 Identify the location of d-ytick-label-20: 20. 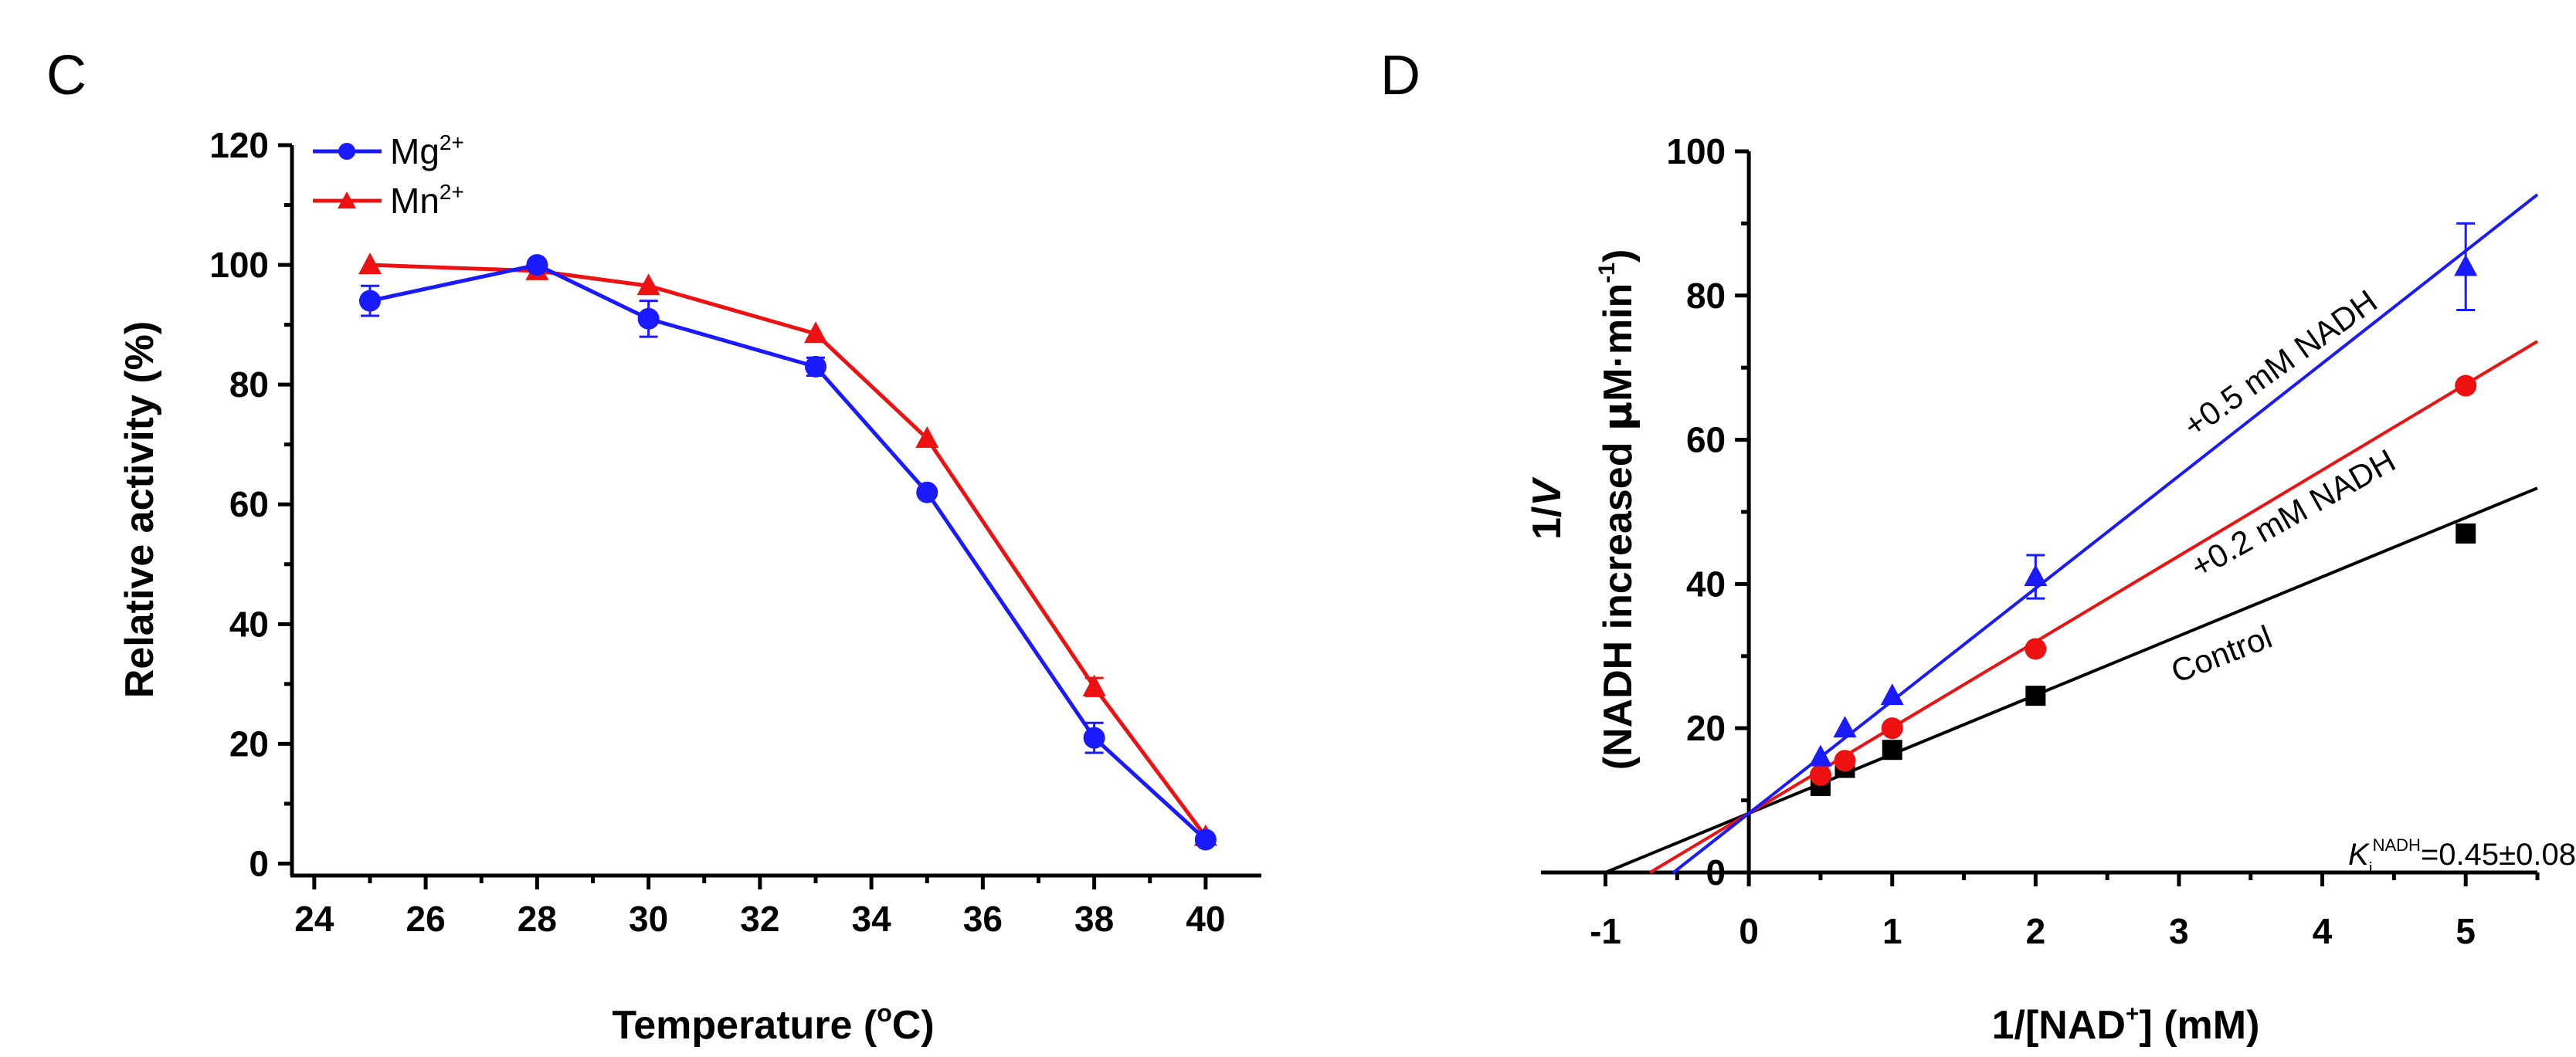
(1706, 728).